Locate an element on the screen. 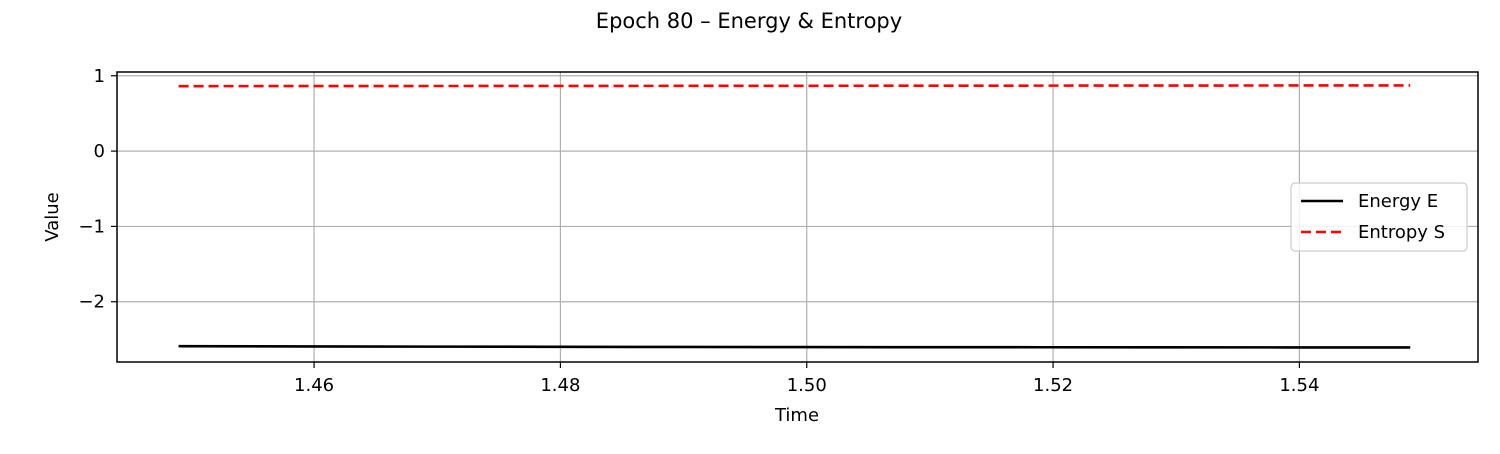 This screenshot has width=1500, height=454. legend-label: Entropy S is located at coordinates (1401, 232).